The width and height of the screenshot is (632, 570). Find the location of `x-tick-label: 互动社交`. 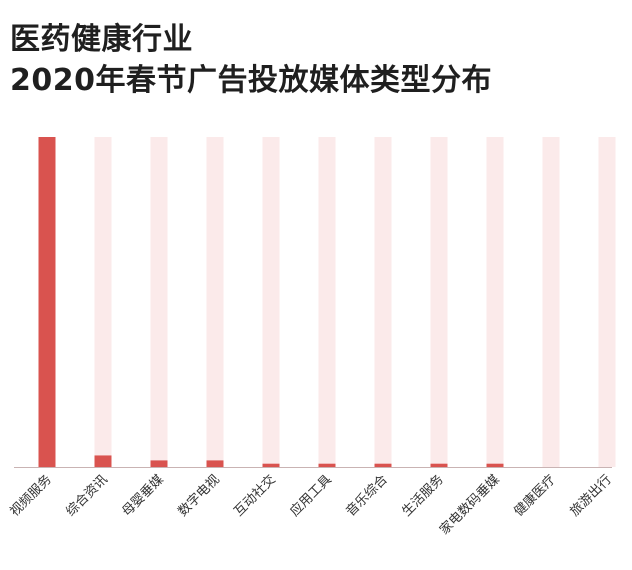

x-tick-label: 互动社交 is located at coordinates (255, 496).